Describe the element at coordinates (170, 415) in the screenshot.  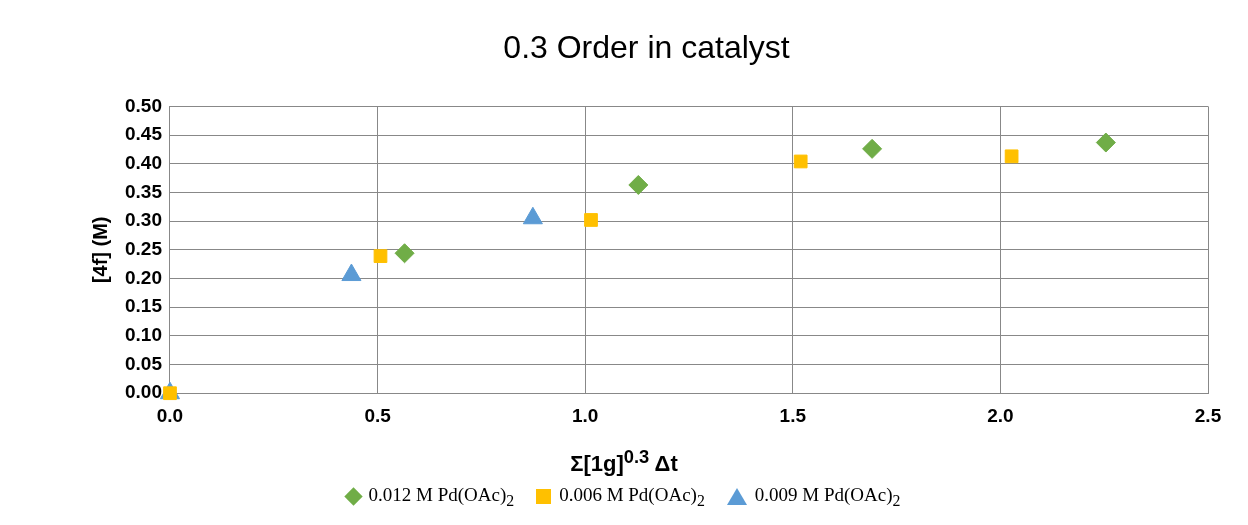
I see `x-tick-label: 0.0` at that location.